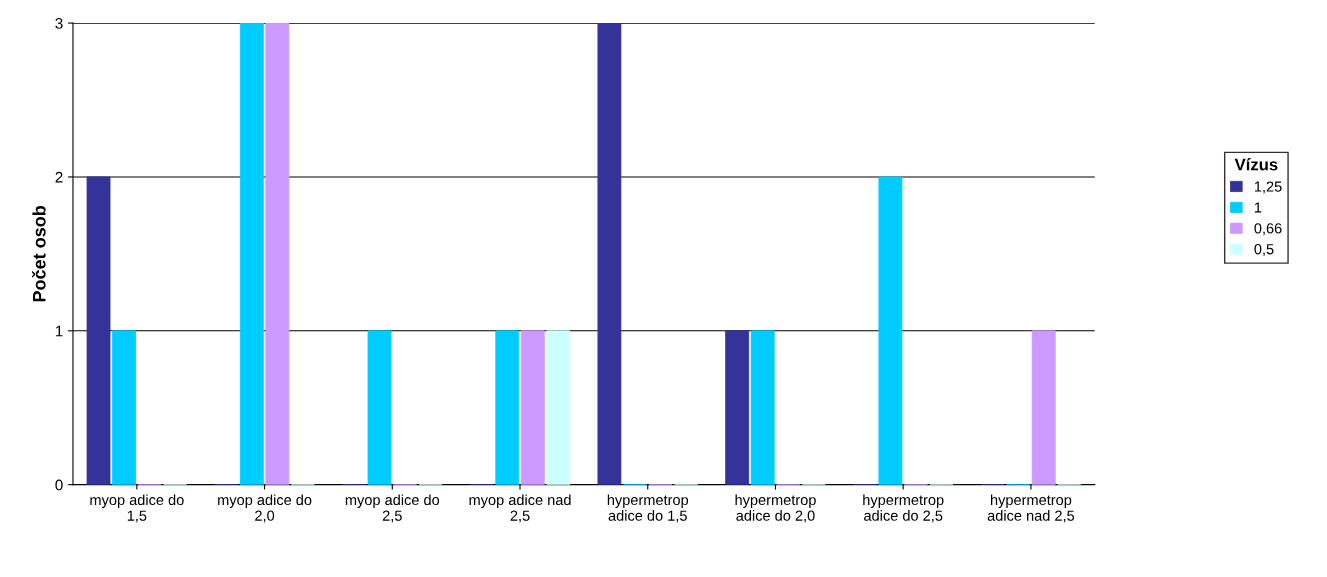 The width and height of the screenshot is (1327, 577). What do you see at coordinates (1268, 187) in the screenshot?
I see `legend-label: 1,25` at bounding box center [1268, 187].